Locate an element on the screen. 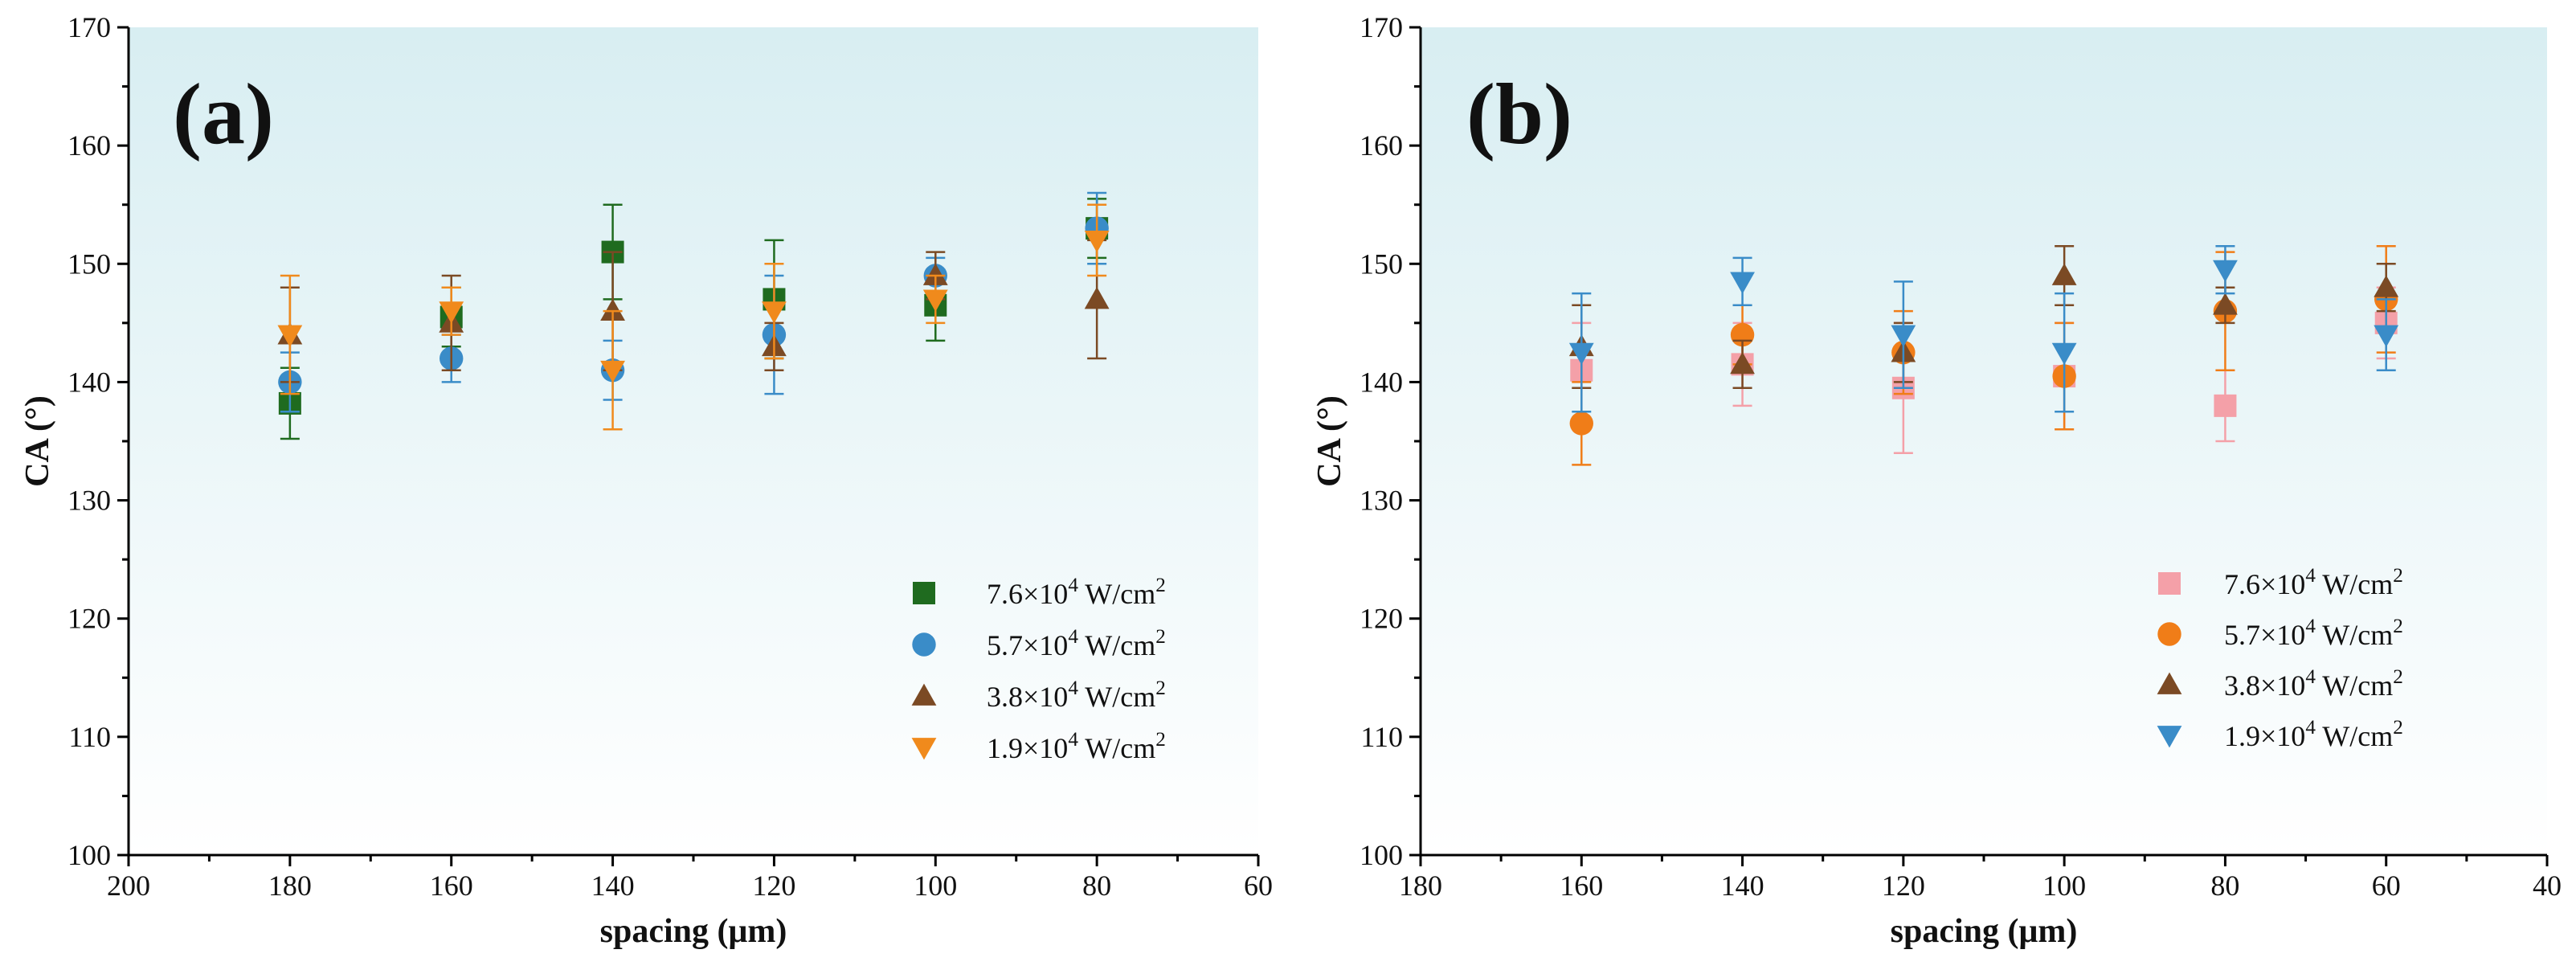 Image resolution: width=2576 pixels, height=970 pixels. panel-label: (a) is located at coordinates (224, 114).